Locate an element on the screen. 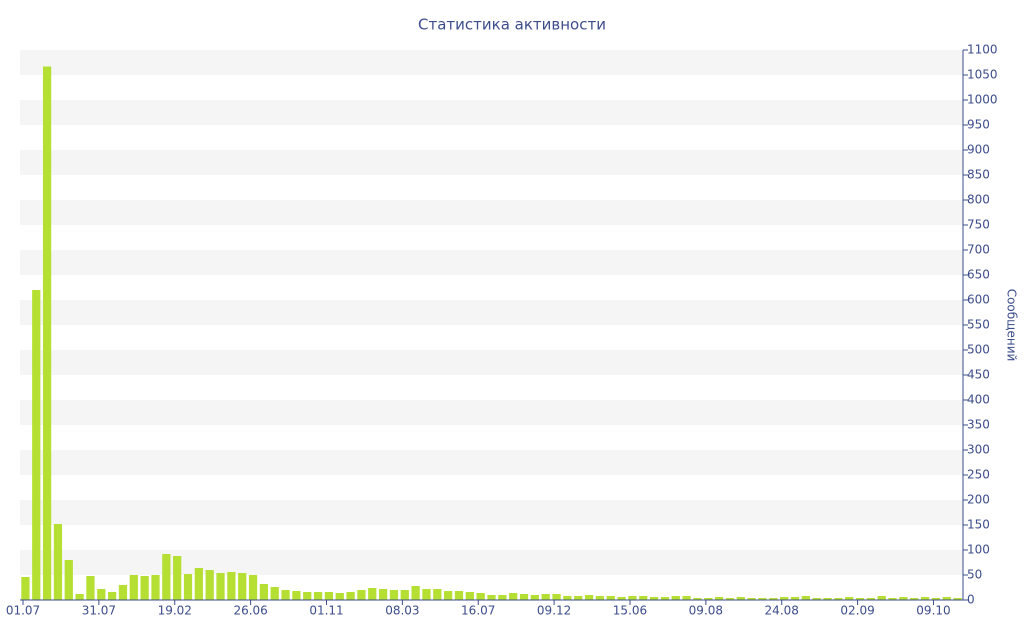 The width and height of the screenshot is (1024, 640). y-tick-label: 650 is located at coordinates (978, 275).